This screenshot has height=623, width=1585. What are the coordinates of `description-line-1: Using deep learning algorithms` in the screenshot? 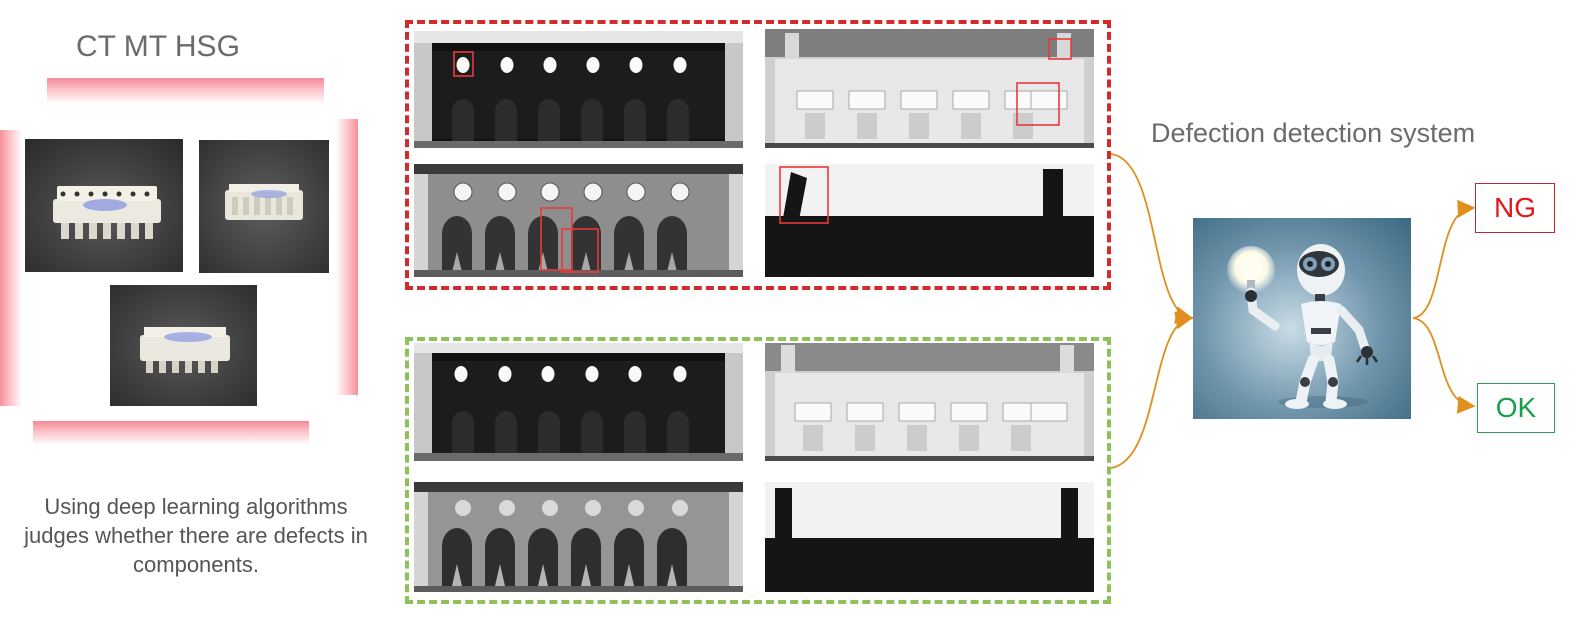 It's located at (196, 506).